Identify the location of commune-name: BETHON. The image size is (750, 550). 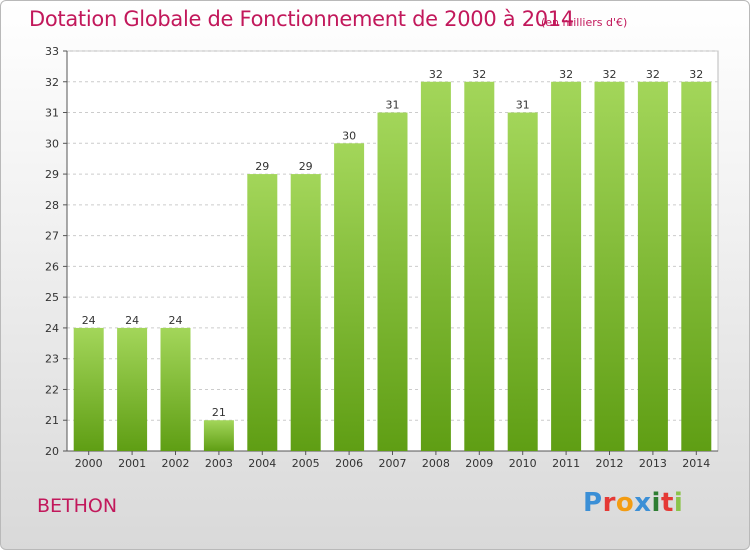
(77, 506).